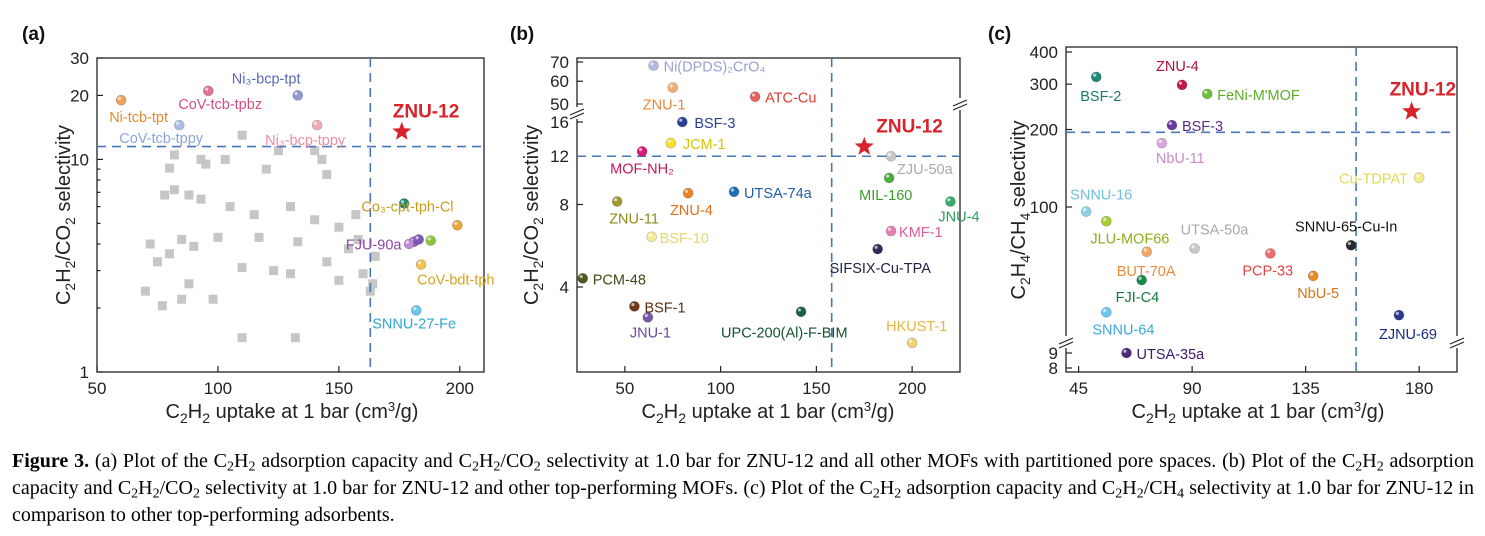  What do you see at coordinates (1044, 84) in the screenshot?
I see `ytick-label-c-4: 300` at bounding box center [1044, 84].